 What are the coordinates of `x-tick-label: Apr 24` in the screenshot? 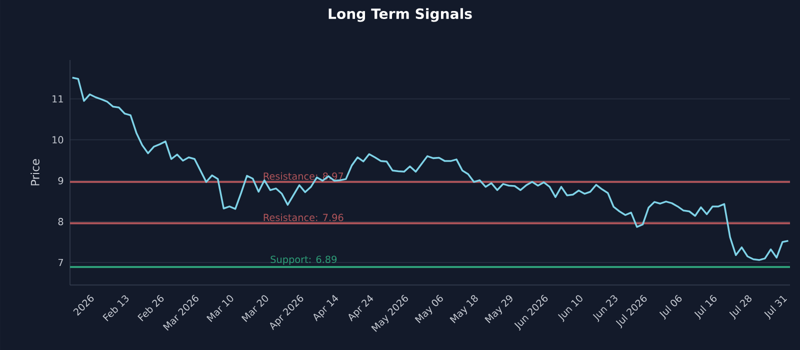 It's located at (361, 308).